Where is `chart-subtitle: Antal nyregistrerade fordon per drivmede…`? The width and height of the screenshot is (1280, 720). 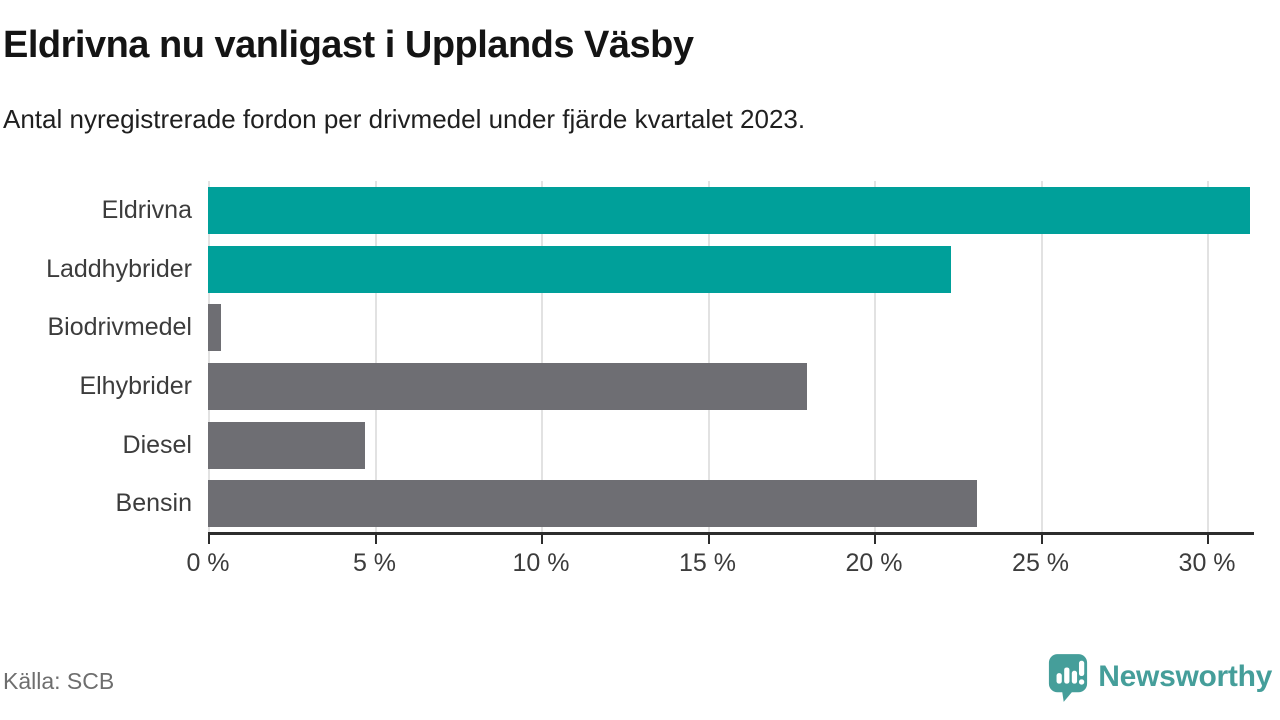
chart-subtitle: Antal nyregistrerade fordon per drivmede… is located at coordinates (404, 119).